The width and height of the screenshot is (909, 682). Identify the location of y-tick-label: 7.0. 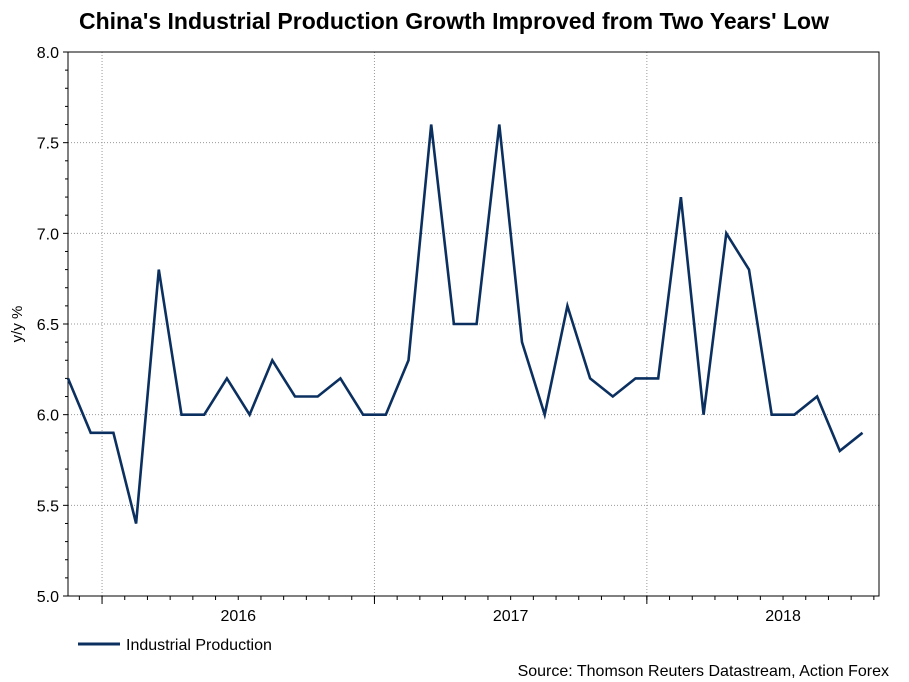
(48, 234).